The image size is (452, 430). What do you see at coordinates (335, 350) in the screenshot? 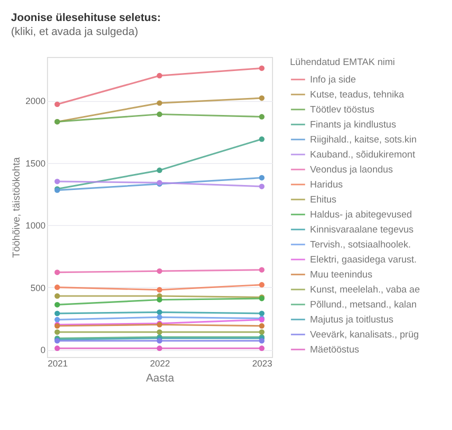
I see `legend-label: Mäetööstus` at bounding box center [335, 350].